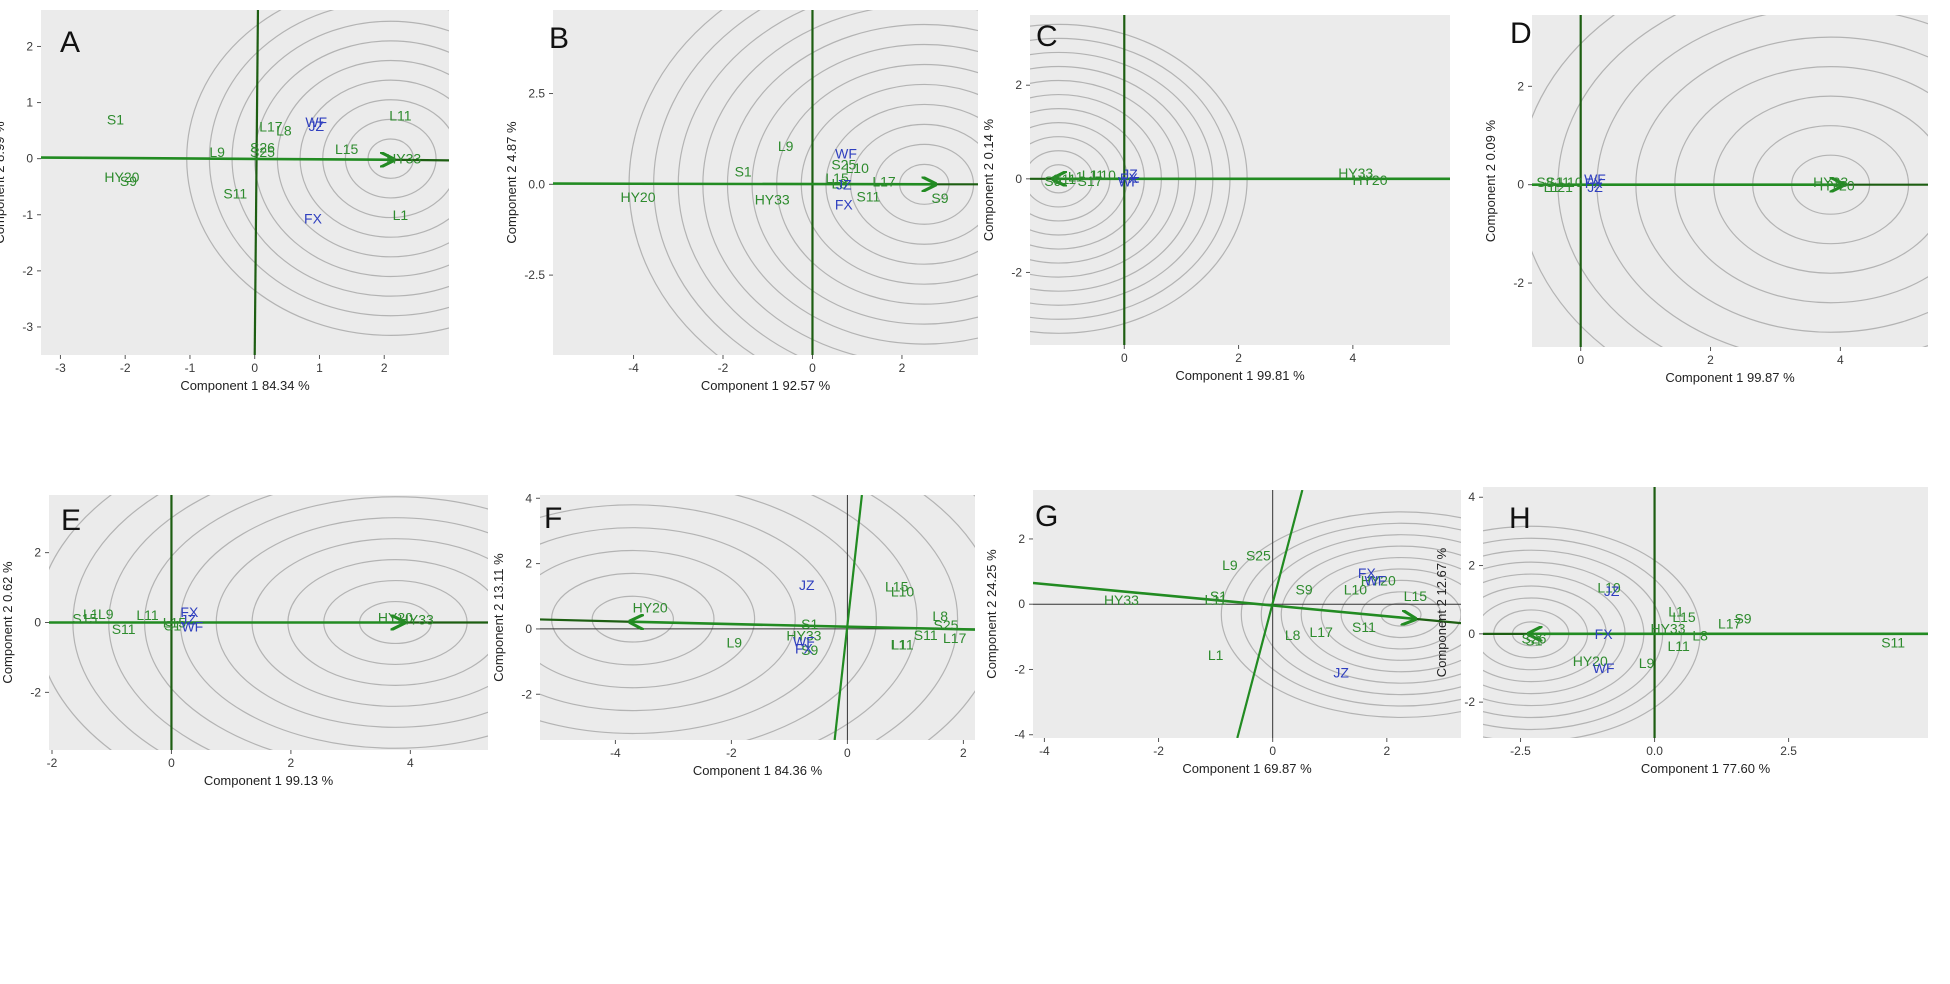  I want to click on x-tick-label: -3, so click(60, 368).